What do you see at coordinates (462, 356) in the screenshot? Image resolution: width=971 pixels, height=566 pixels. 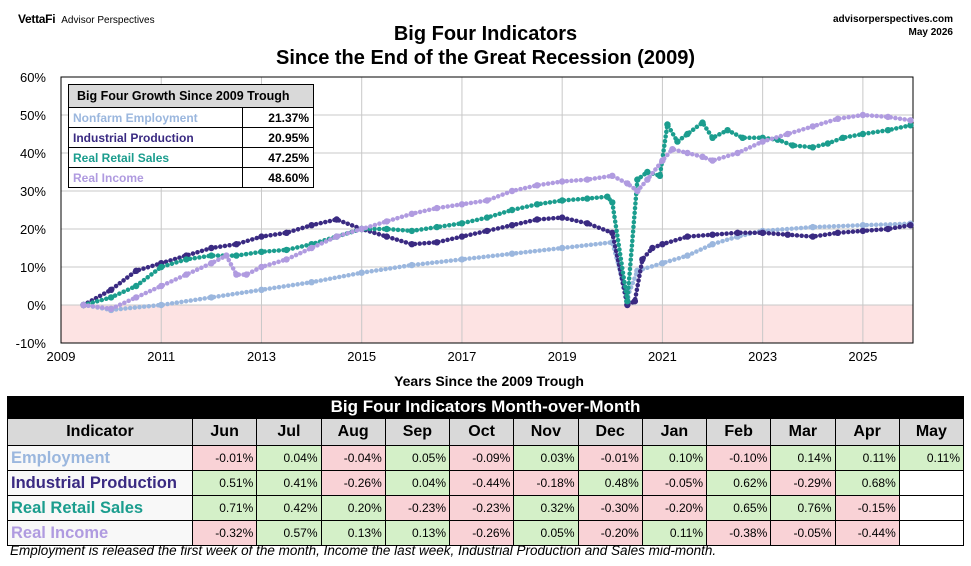 I see `x-axis: 2009 2011 2013 2015 2017 2019 2021 2023 2025` at bounding box center [462, 356].